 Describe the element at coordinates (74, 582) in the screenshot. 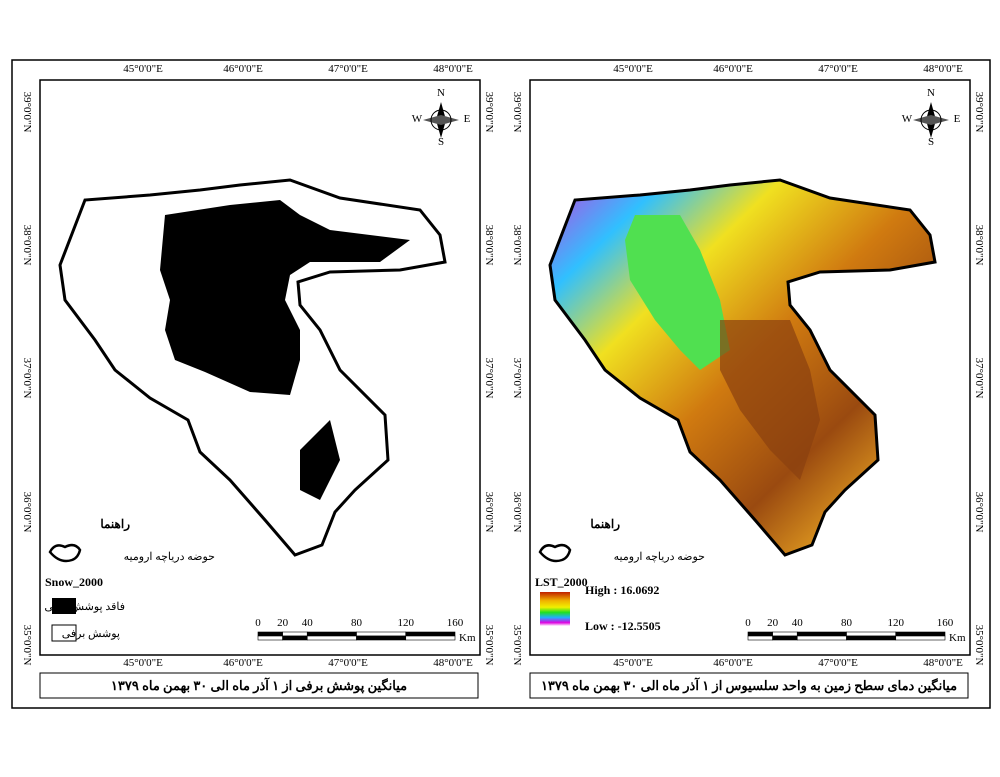

I see `layer-name: Snow_2000` at that location.